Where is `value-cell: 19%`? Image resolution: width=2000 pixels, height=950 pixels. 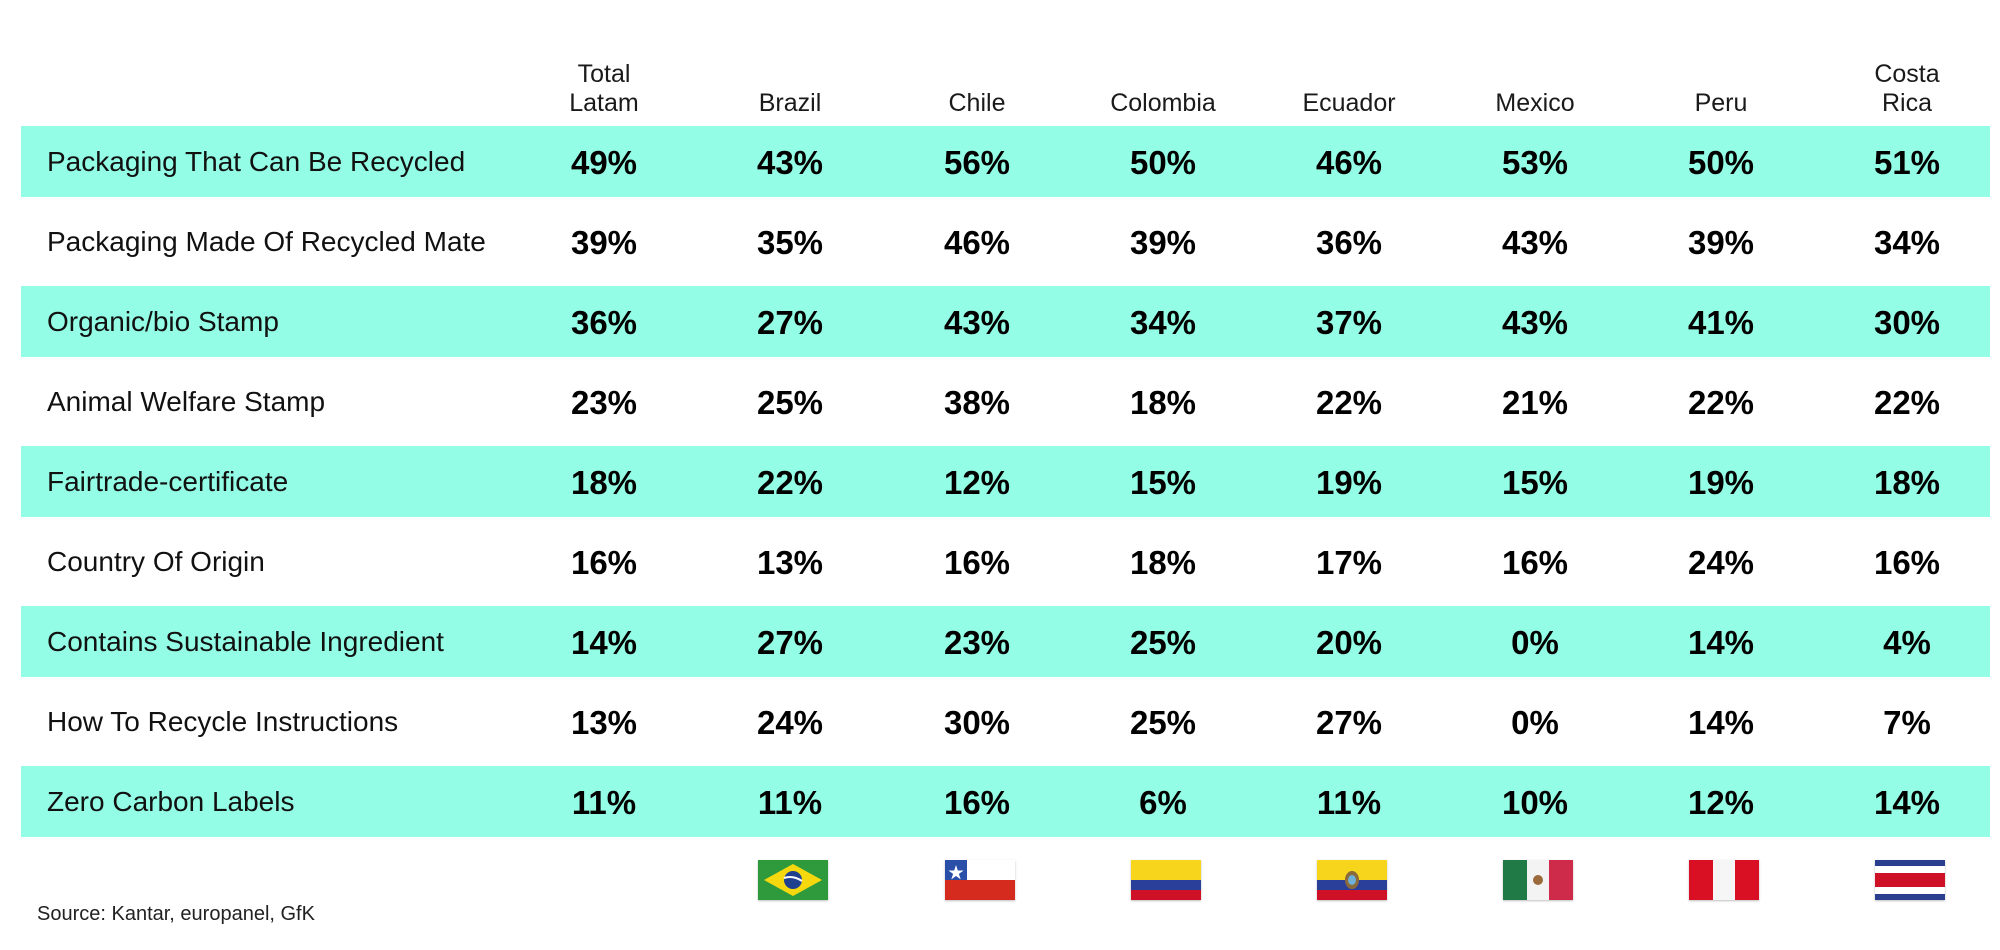
value-cell: 19% is located at coordinates (1721, 482).